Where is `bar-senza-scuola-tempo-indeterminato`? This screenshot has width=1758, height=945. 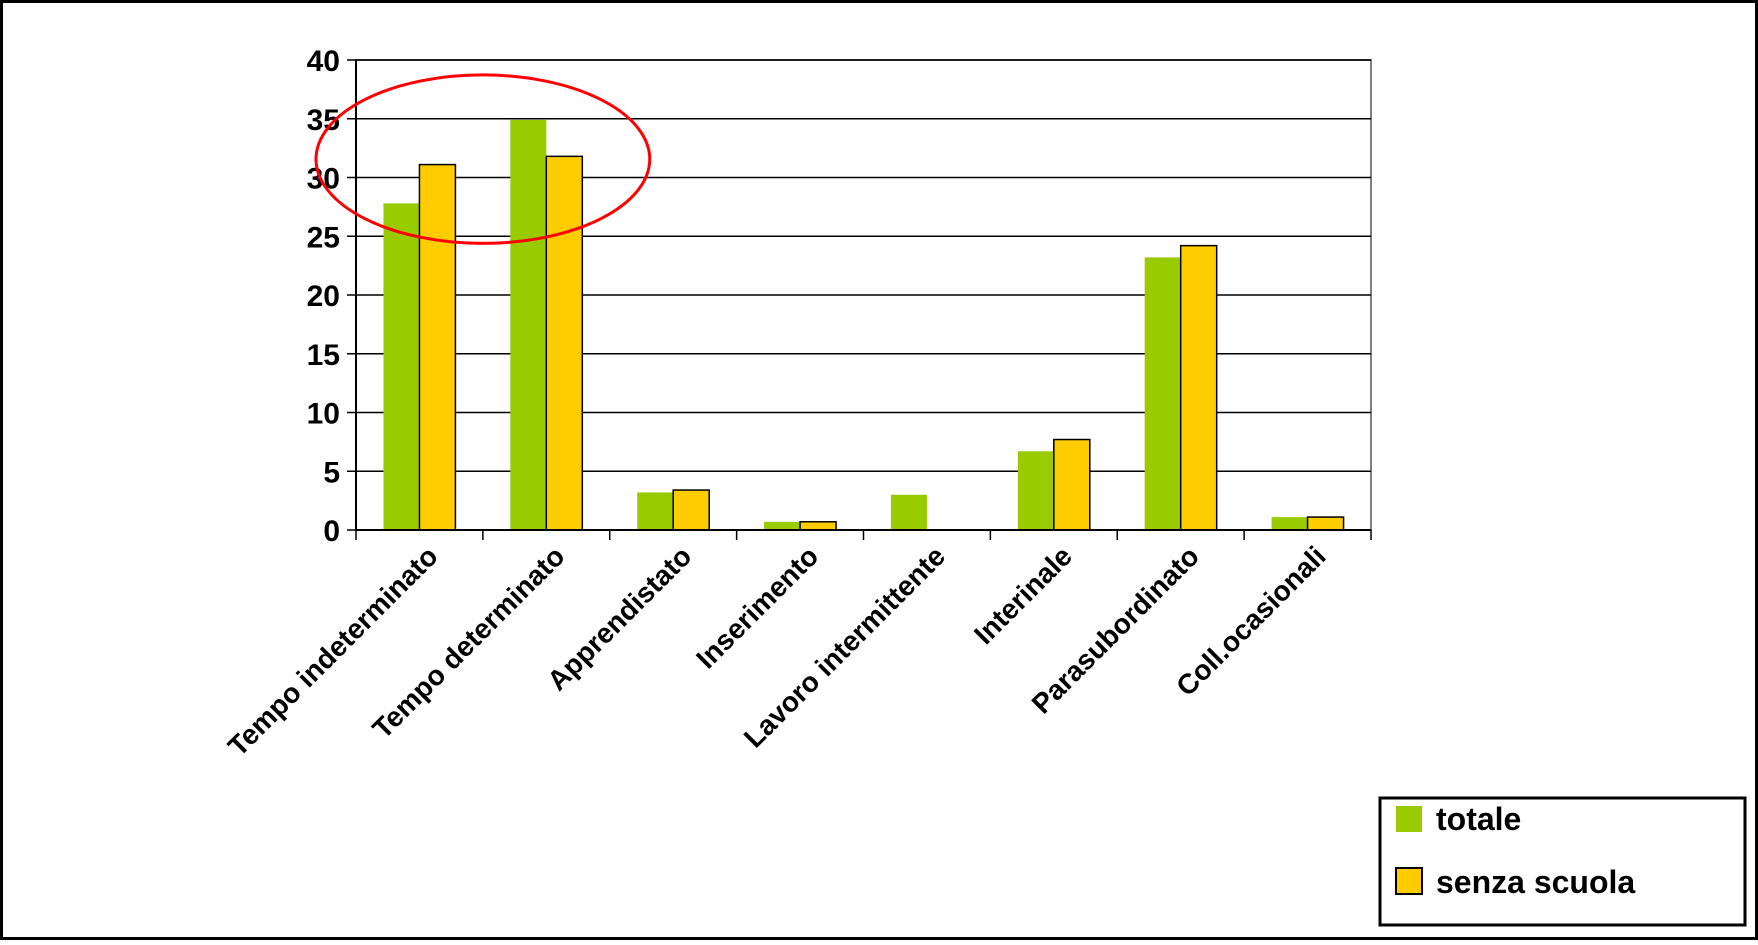 bar-senza-scuola-tempo-indeterminato is located at coordinates (437, 347).